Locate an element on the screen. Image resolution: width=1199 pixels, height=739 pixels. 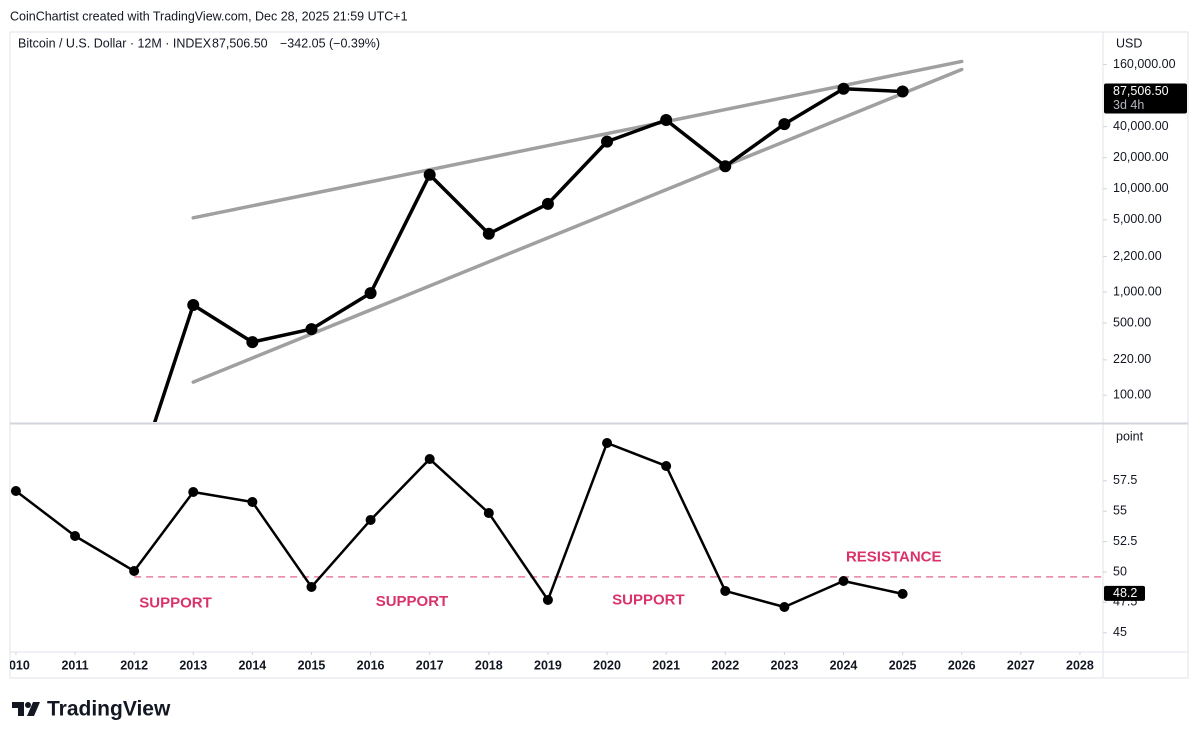
x-tick-label: 2010 is located at coordinates (16, 665).